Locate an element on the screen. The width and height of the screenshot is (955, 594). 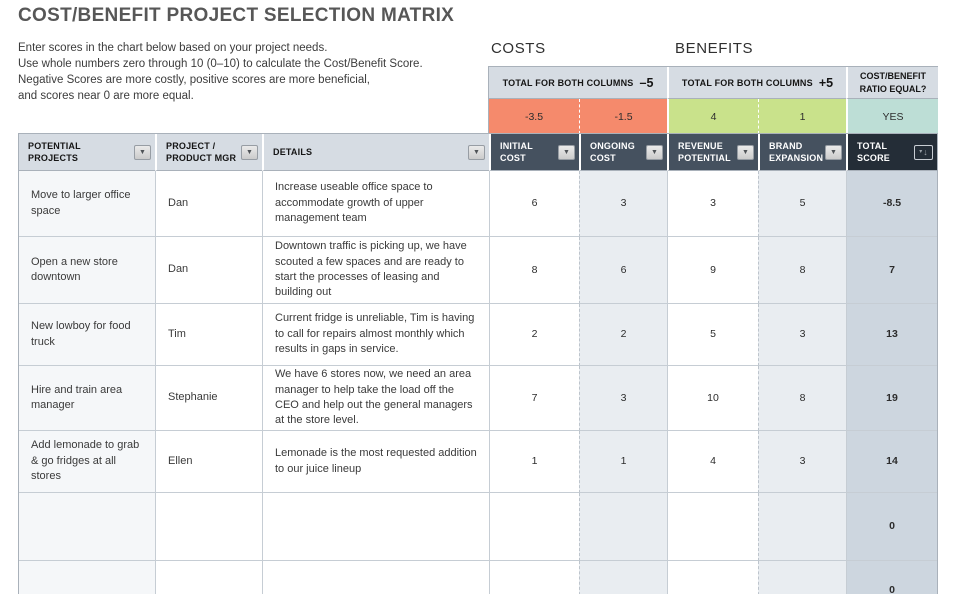
manager-cell: Stephanie is located at coordinates (208, 398).